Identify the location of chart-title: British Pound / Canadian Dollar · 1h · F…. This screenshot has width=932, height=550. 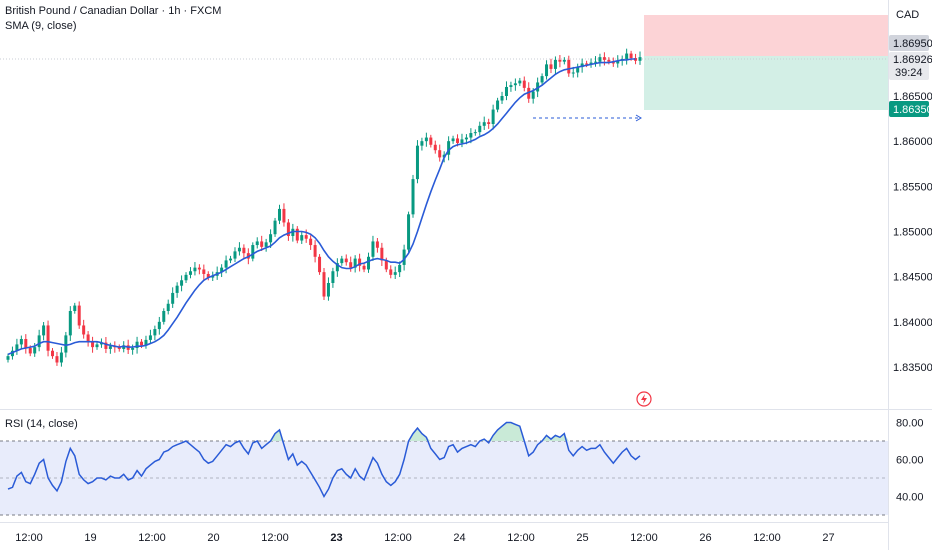
(113, 11).